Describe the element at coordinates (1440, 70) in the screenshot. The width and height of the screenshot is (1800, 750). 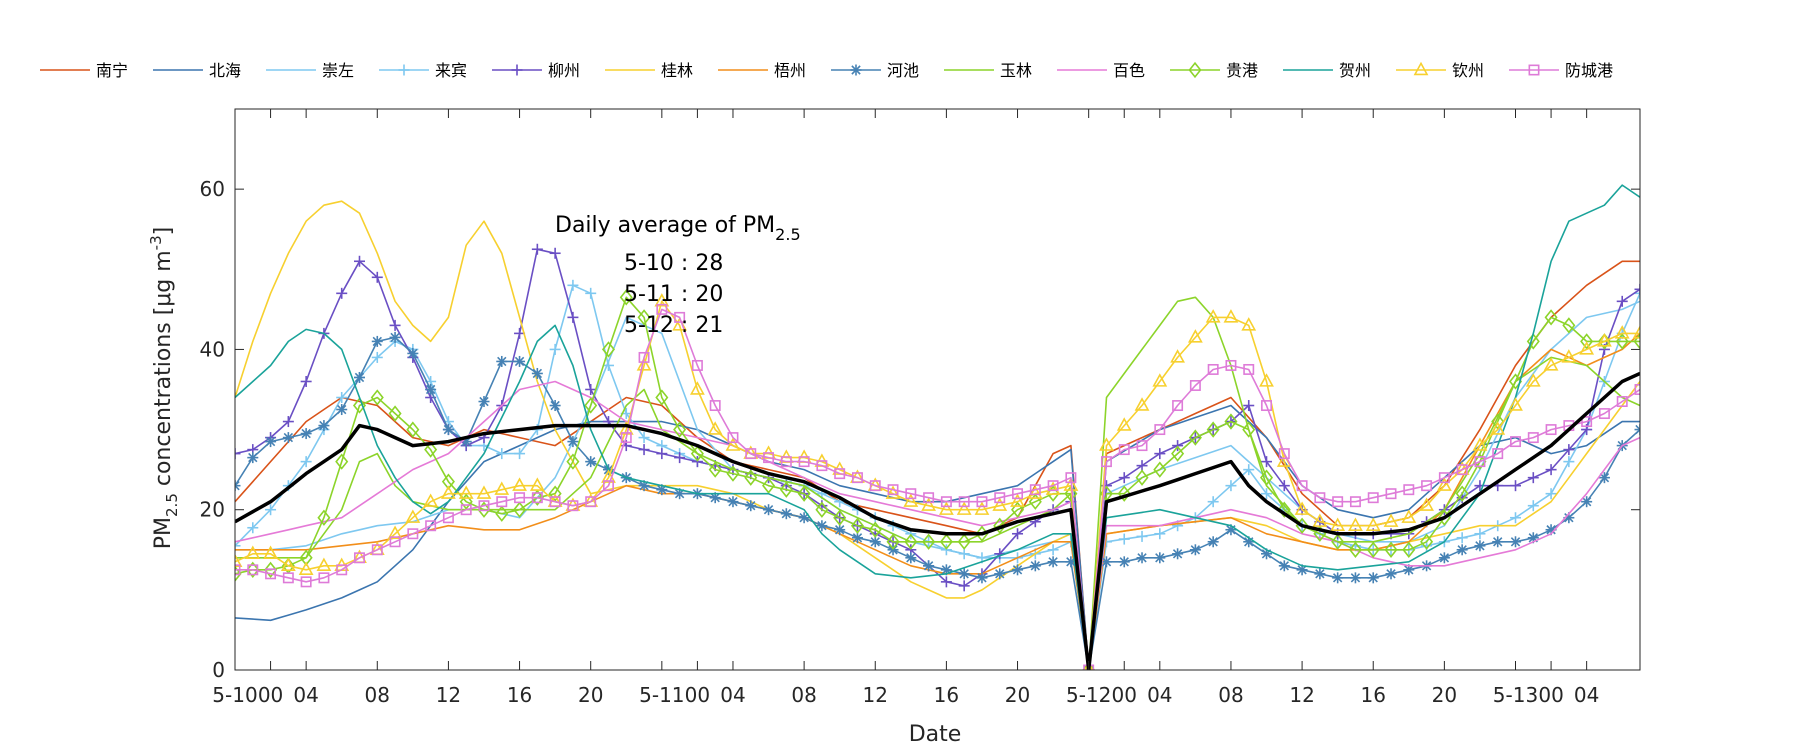
I see `legend-item: 钦州` at that location.